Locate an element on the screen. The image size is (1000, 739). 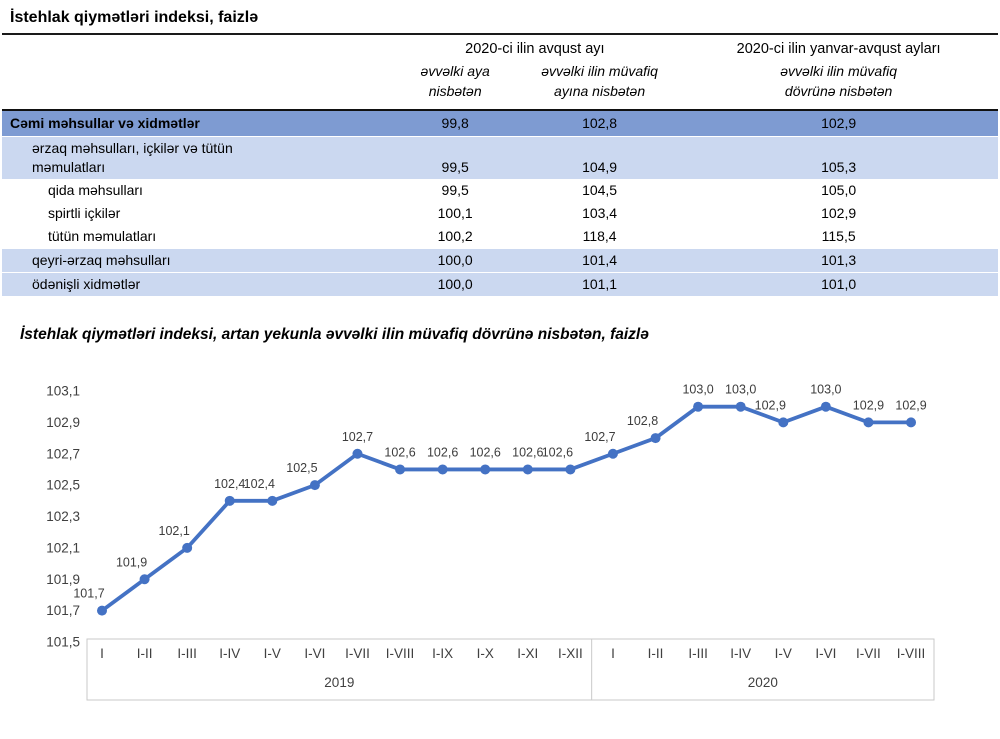
row-value: 101,3 is located at coordinates (838, 260).